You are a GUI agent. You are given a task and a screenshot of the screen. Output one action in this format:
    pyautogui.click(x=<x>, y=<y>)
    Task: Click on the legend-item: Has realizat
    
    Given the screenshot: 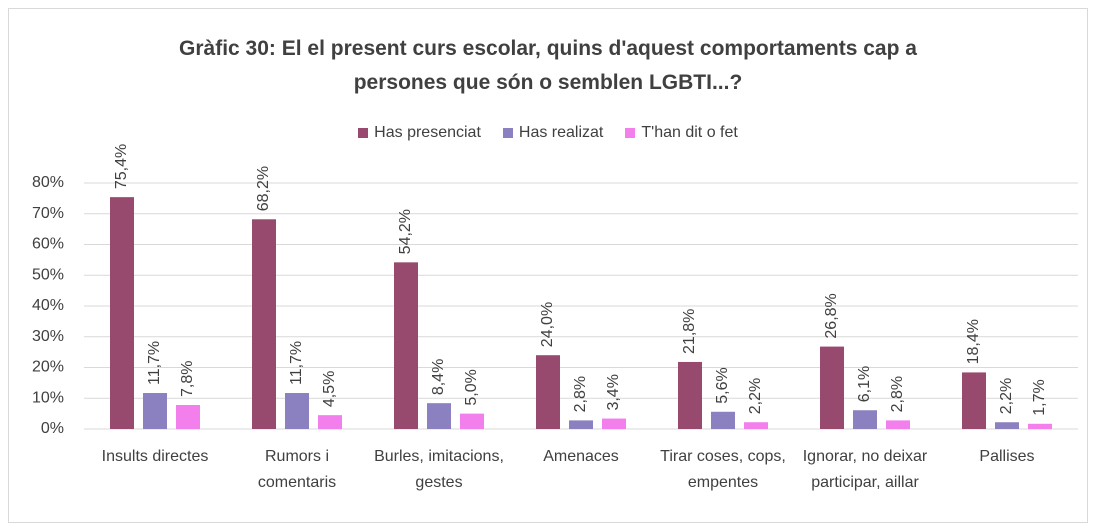 What is the action you would take?
    pyautogui.click(x=553, y=133)
    